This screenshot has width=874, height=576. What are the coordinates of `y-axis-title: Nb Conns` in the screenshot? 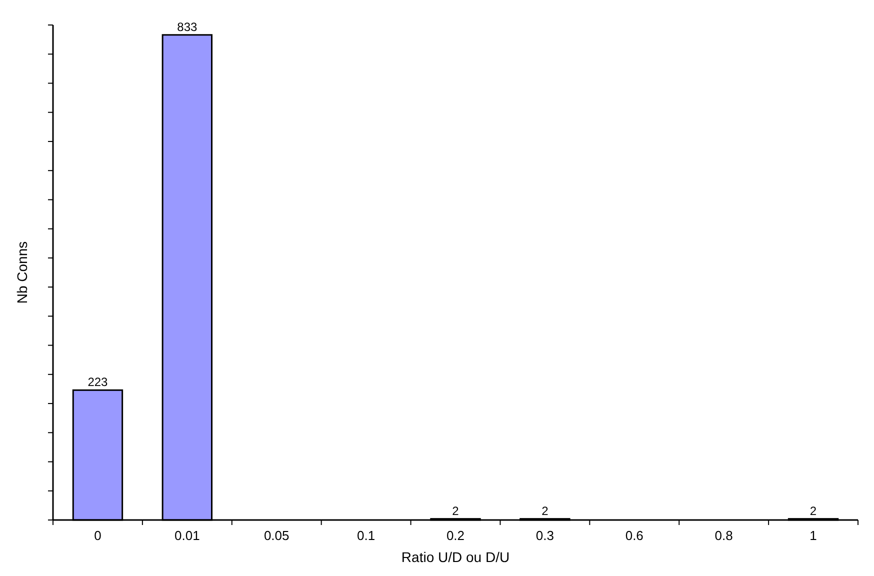 It's located at (22, 272).